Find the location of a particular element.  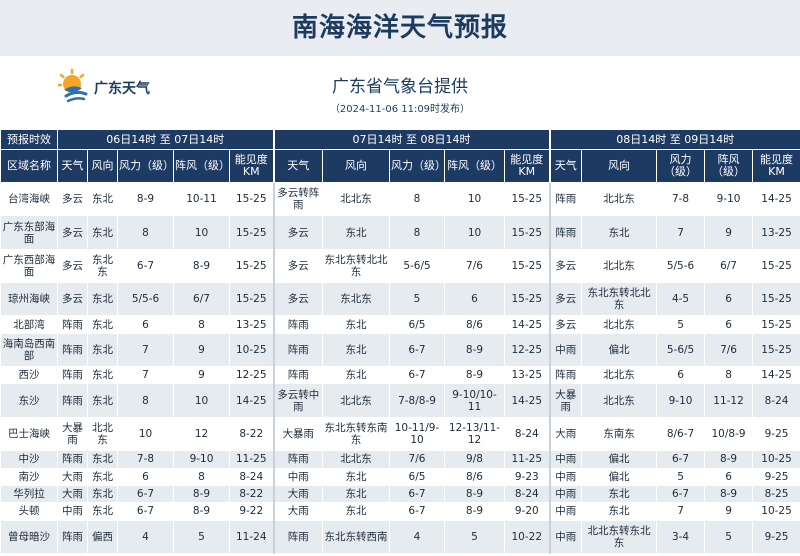

gust-cell-p3: 9 is located at coordinates (729, 232).